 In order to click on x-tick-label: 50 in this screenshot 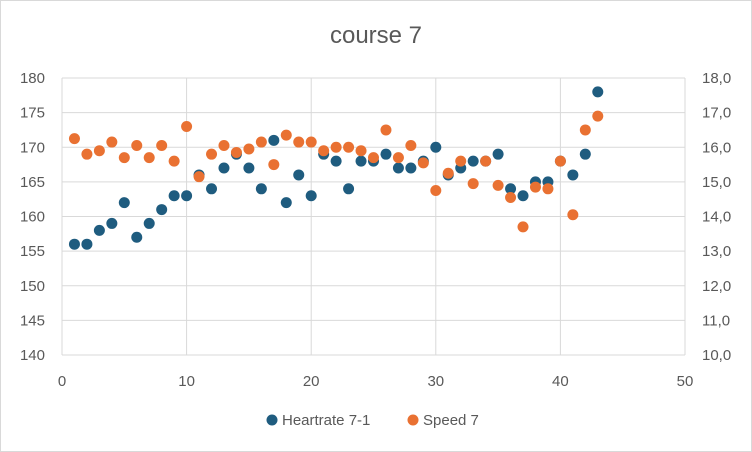, I will do `click(685, 381)`.